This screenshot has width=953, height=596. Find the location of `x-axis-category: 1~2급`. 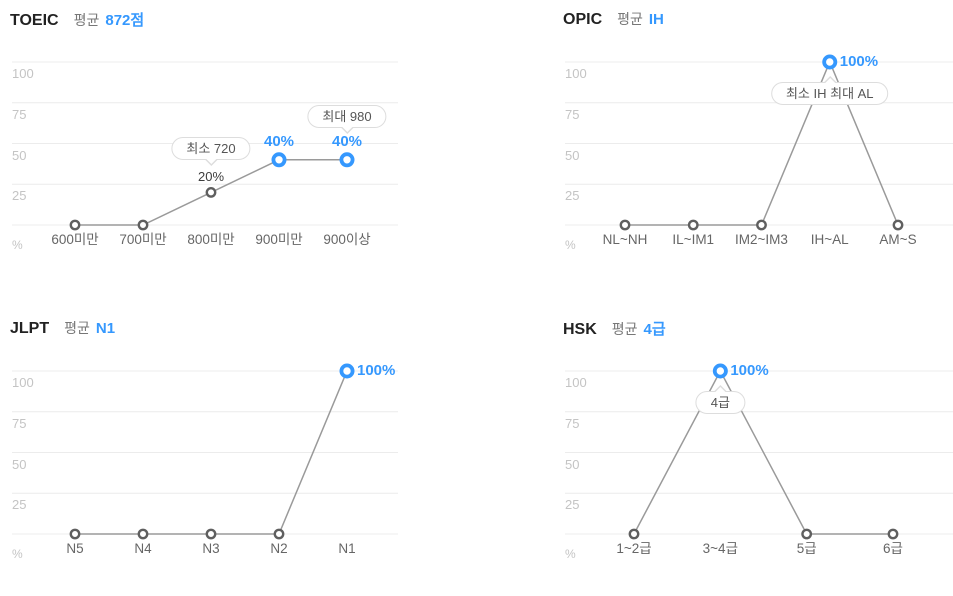

x-axis-category: 1~2급 is located at coordinates (634, 548).